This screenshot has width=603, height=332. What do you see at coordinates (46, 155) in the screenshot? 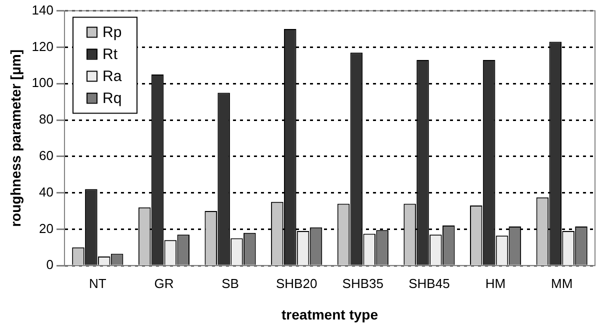
I see `y-tick-label: 60` at bounding box center [46, 155].